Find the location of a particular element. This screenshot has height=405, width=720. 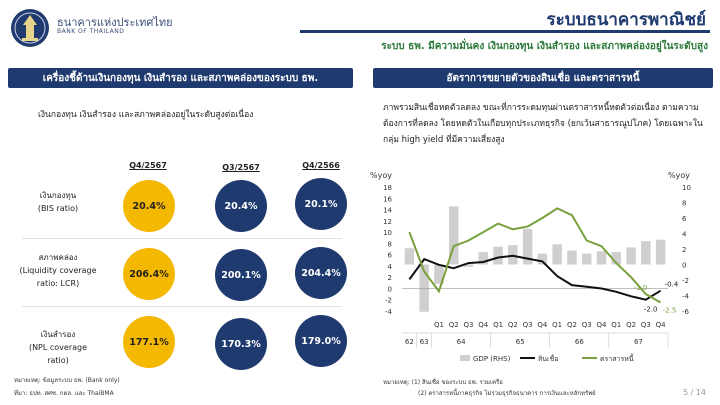

right-panel-title: อัตราการขยายตัวของสินเชื่อ และตราสารหนี้ is located at coordinates (543, 78).